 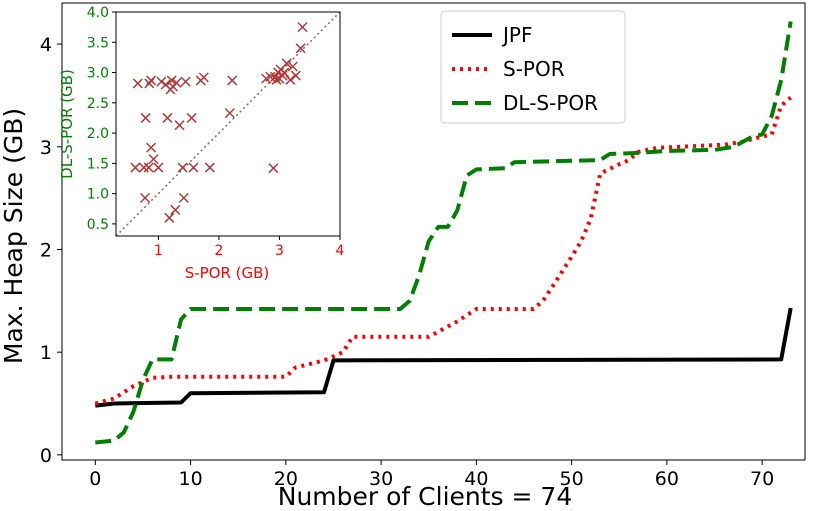 What do you see at coordinates (98, 164) in the screenshot?
I see `inset-y-tick-label: 1.5` at bounding box center [98, 164].